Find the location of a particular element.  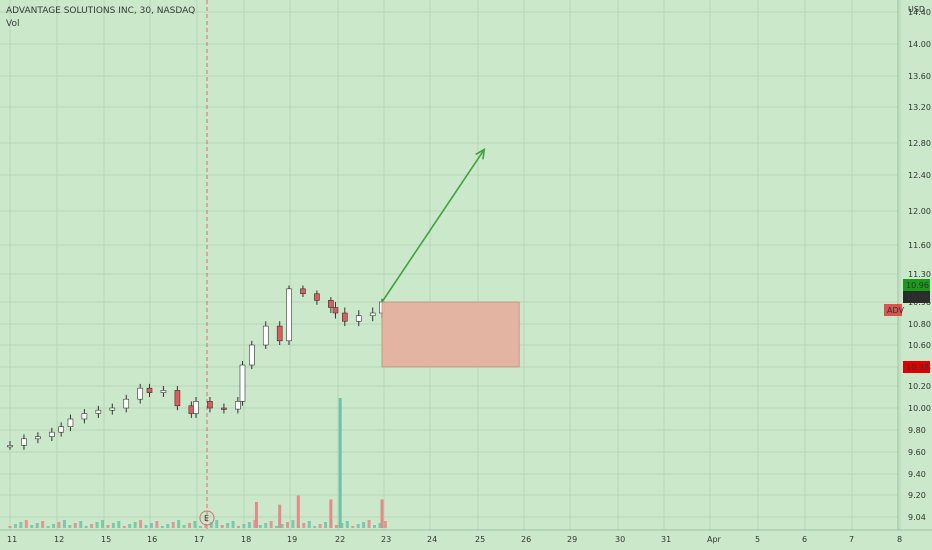

current-price-badge-bg is located at coordinates (916, 297).